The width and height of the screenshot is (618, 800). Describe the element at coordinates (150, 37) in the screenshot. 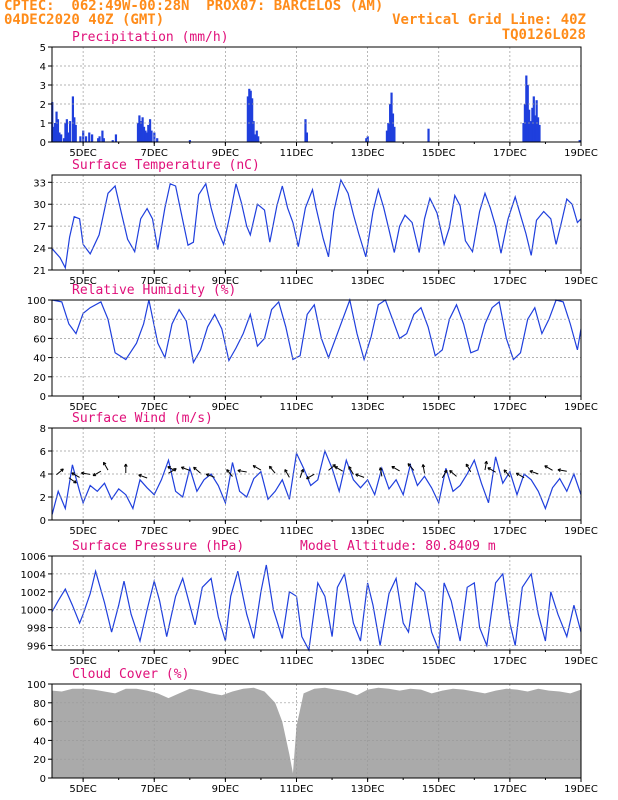

I see `panel-title-precip: Precipitation (mm/h)` at that location.